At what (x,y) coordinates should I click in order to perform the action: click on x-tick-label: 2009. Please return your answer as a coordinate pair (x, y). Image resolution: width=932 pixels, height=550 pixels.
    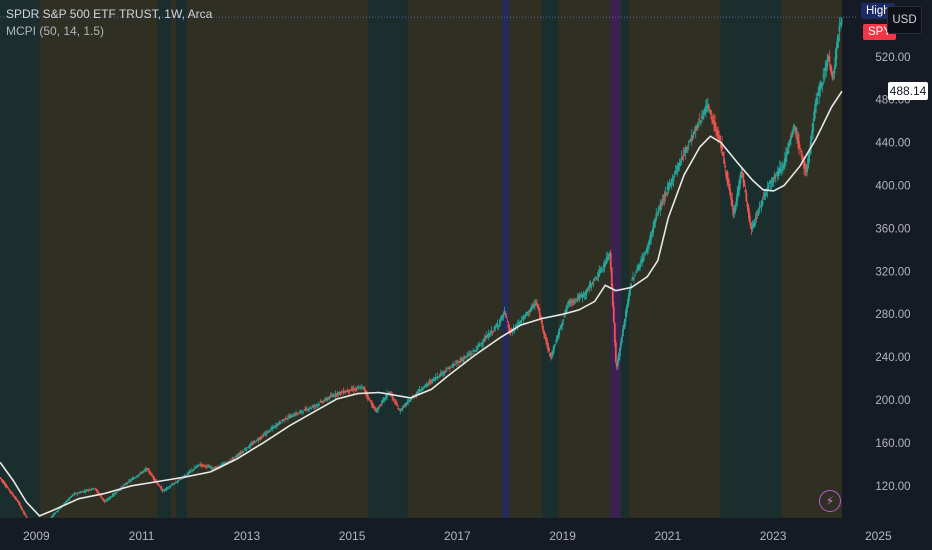
    Looking at the image, I should click on (36, 536).